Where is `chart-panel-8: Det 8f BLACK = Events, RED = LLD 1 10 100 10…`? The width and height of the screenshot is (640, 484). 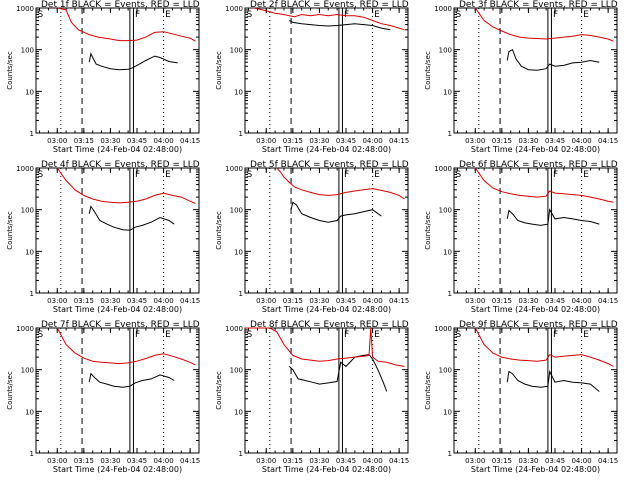 chart-panel-8: Det 8f BLACK = Events, RED = LLD 1 10 100 10… is located at coordinates (312, 397).